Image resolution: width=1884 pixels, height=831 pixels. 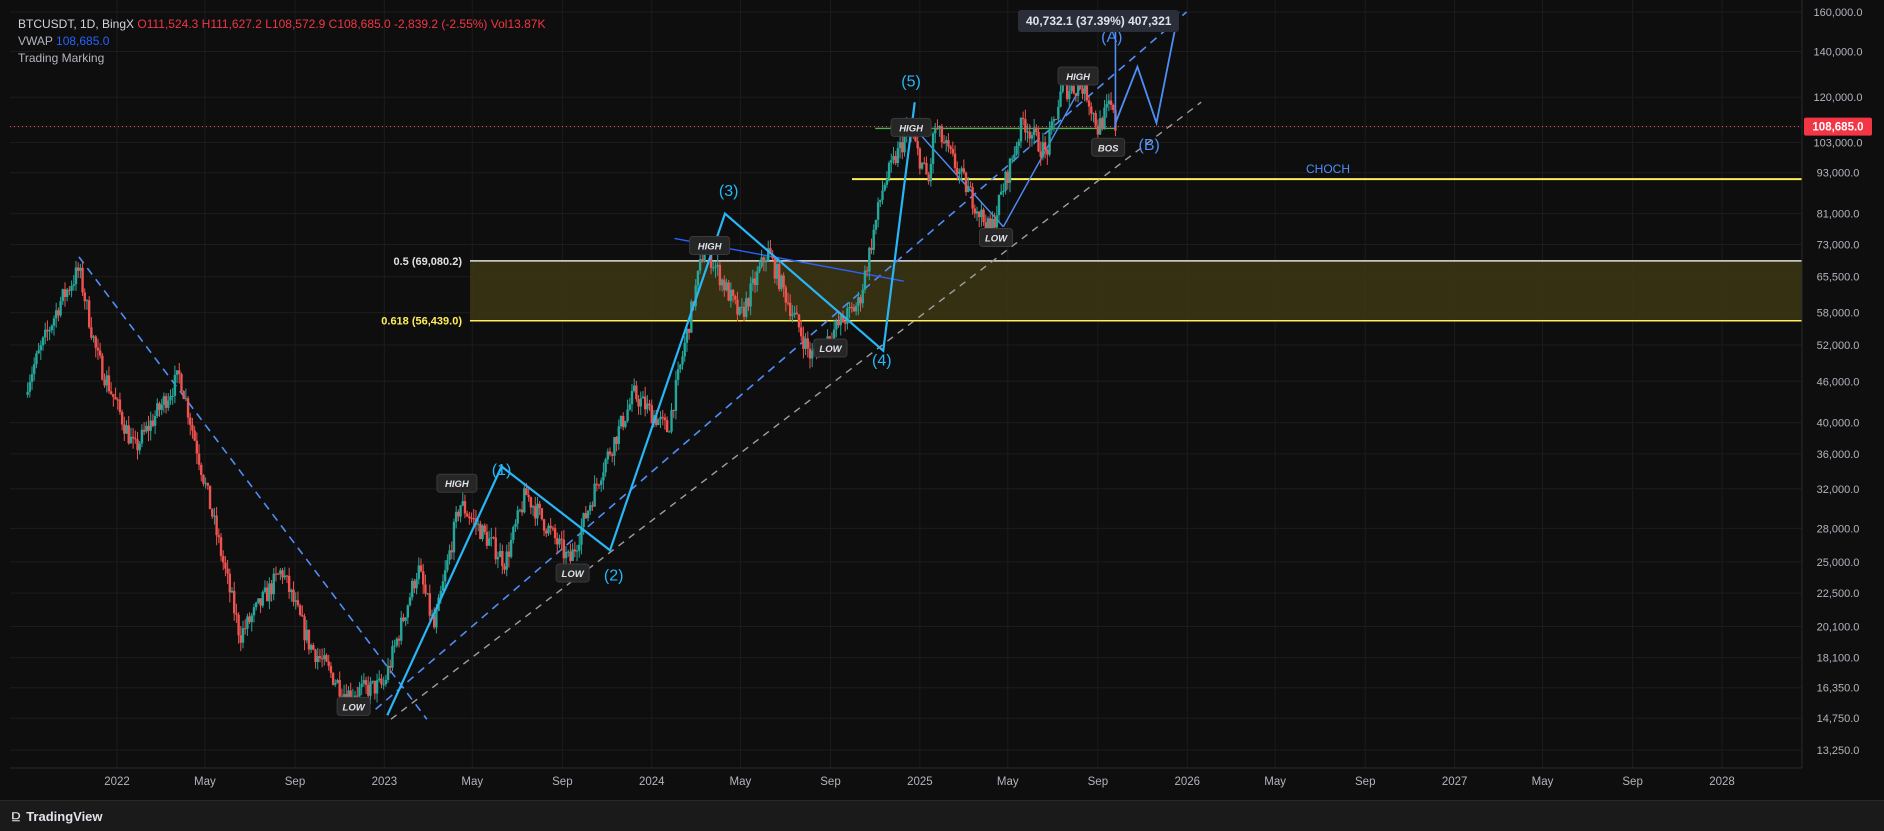 What do you see at coordinates (1187, 782) in the screenshot?
I see `time-tick-label: 2026` at bounding box center [1187, 782].